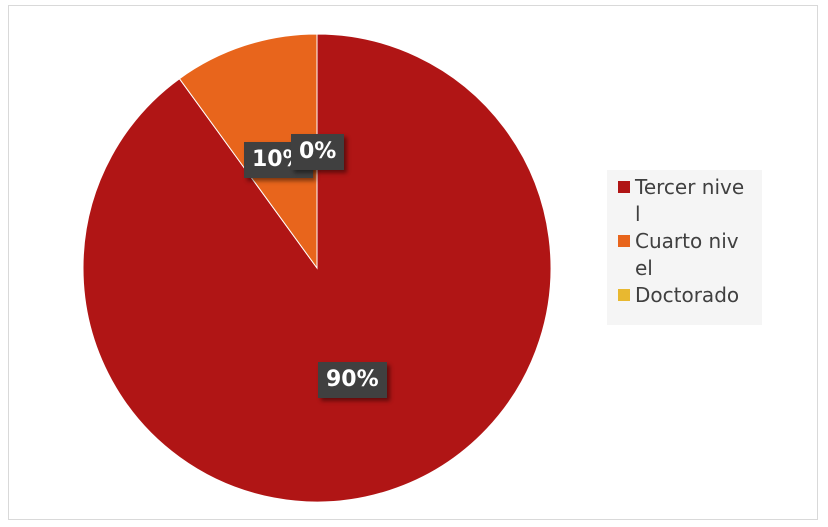 This screenshot has height=527, width=828. What do you see at coordinates (687, 295) in the screenshot?
I see `legend-label-doctorado: Doctorado` at bounding box center [687, 295].